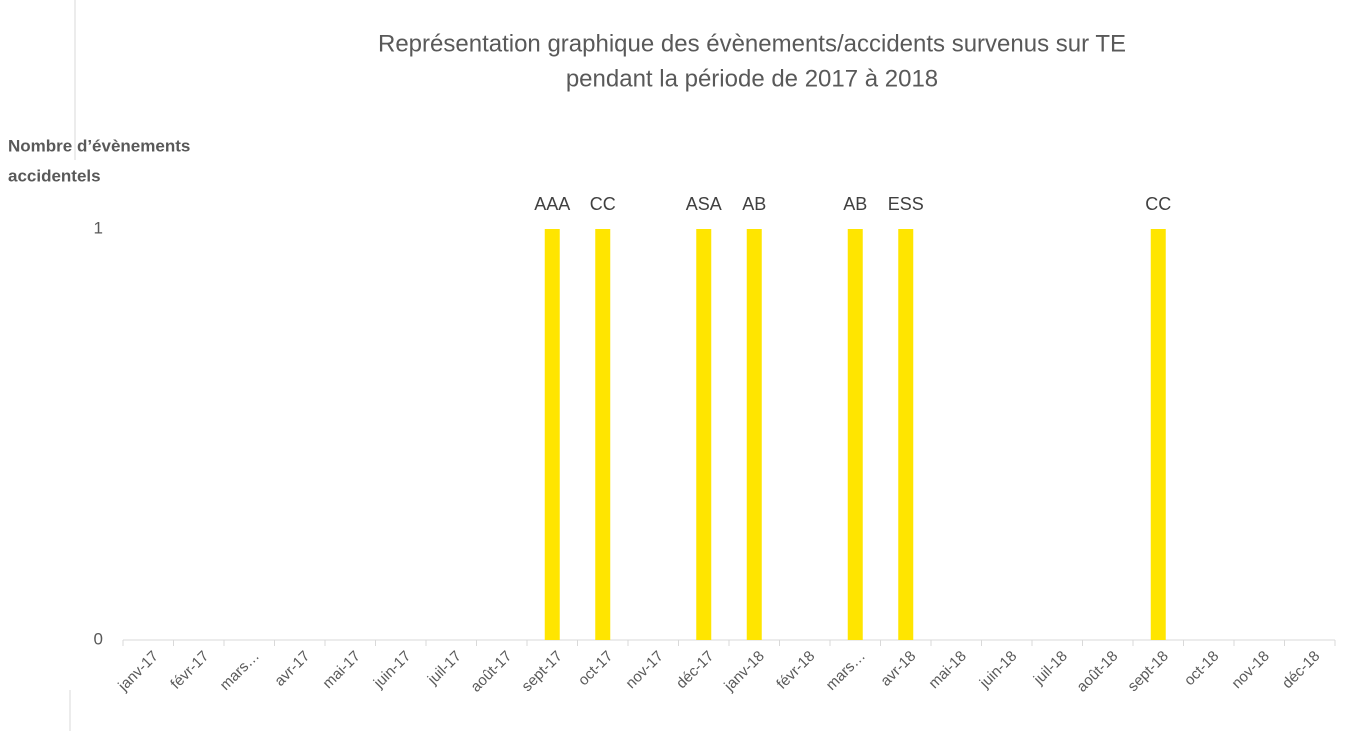 The height and width of the screenshot is (731, 1350). What do you see at coordinates (54, 175) in the screenshot?
I see `y-axis-title: accidentels` at bounding box center [54, 175].